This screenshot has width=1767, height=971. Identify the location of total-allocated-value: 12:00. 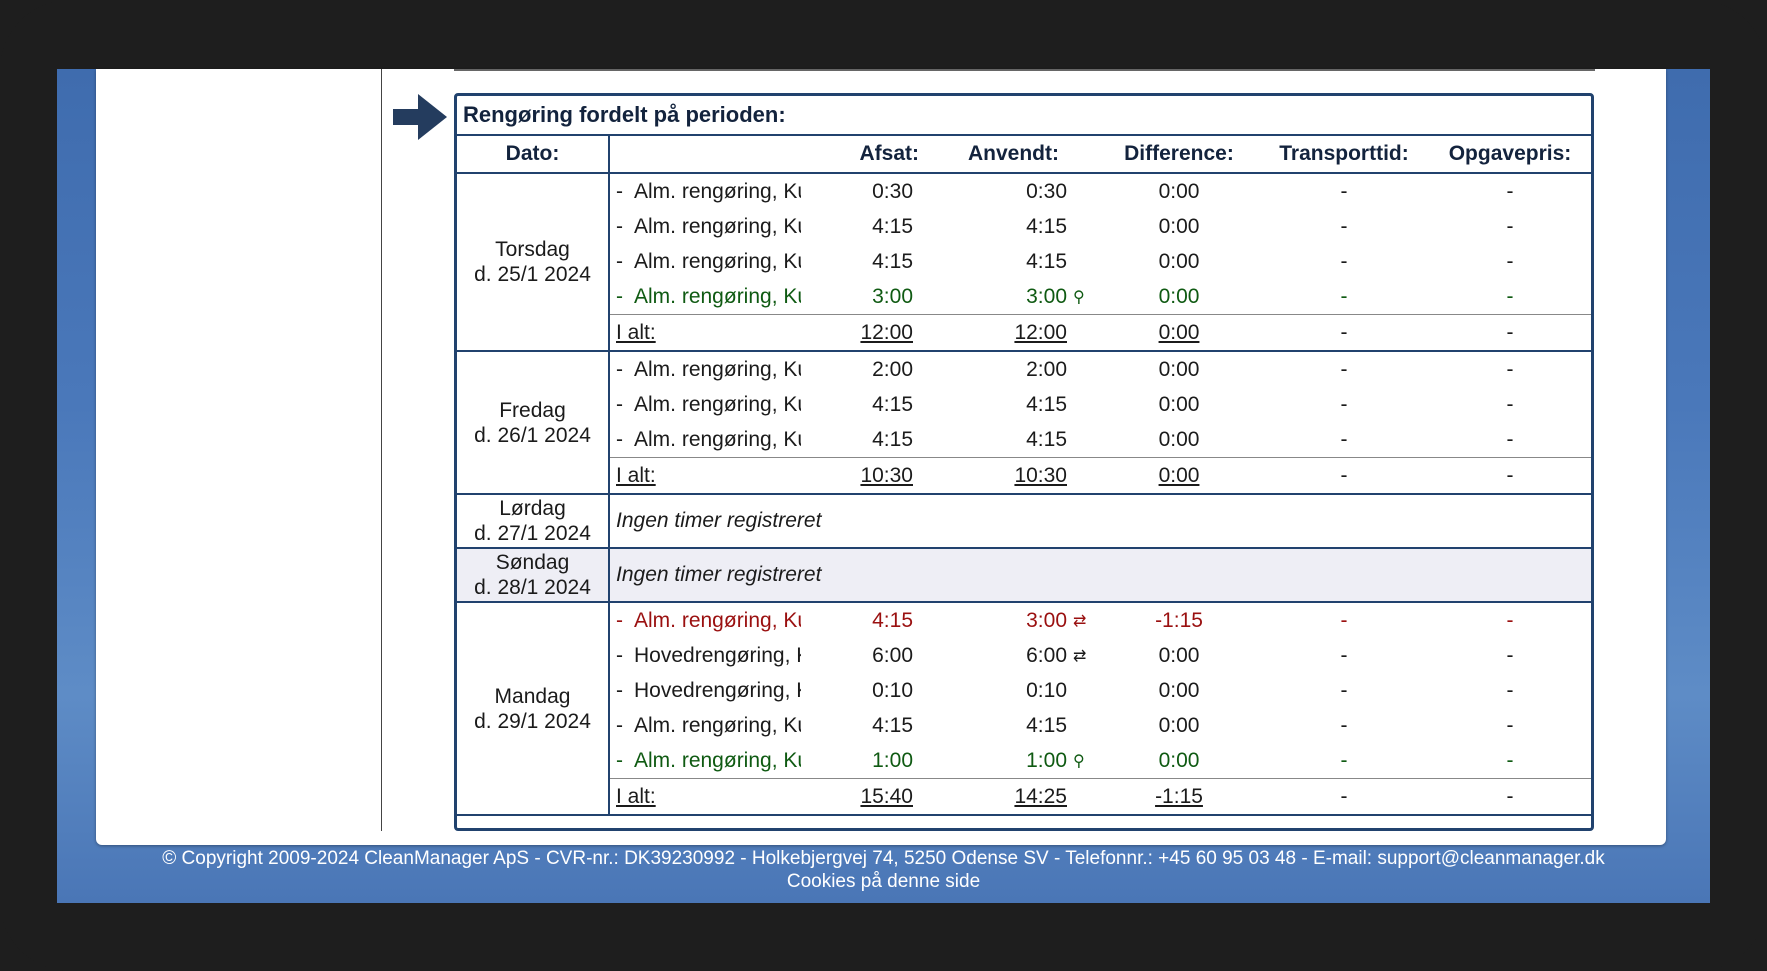
(886, 332).